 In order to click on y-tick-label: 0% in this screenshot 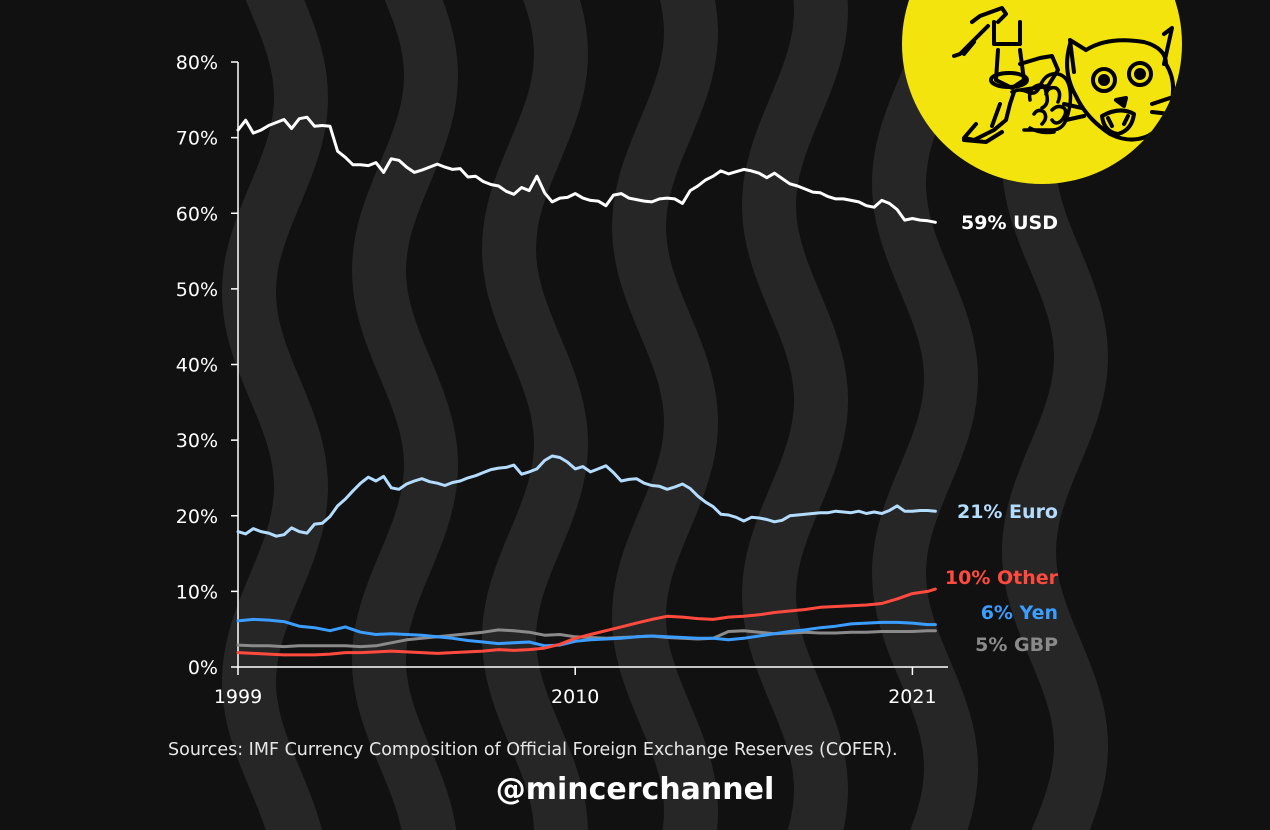, I will do `click(203, 668)`.